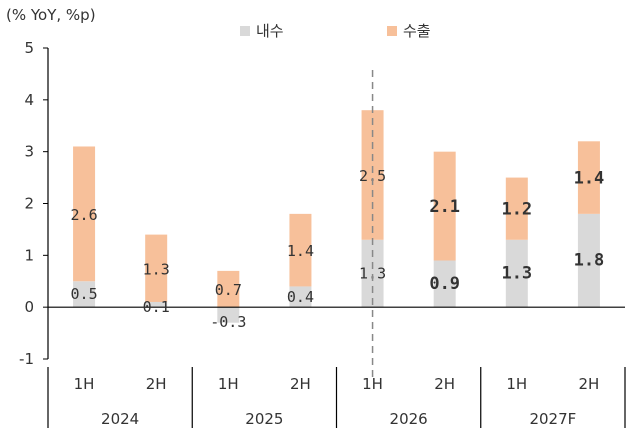 This screenshot has width=632, height=440. I want to click on data-label-domestic: 0.5, so click(84, 294).